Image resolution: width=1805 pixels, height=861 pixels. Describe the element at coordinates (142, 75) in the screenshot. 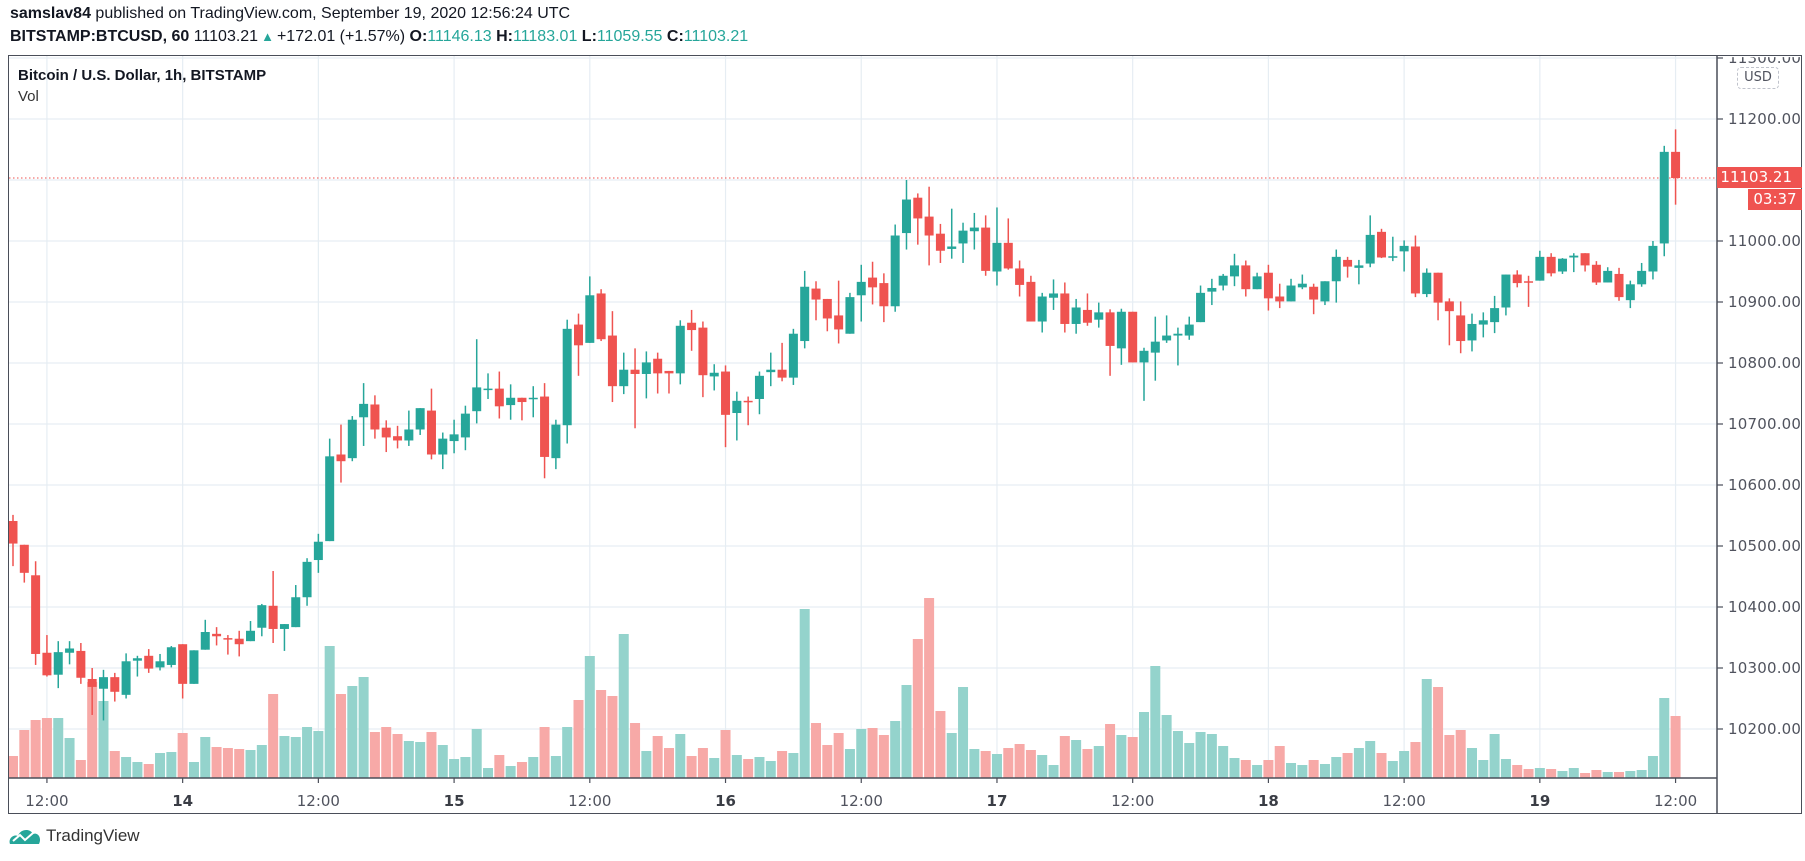

I see `series-legend: Bitcoin / U.S. Dollar, 1h, BITSTAMP` at that location.